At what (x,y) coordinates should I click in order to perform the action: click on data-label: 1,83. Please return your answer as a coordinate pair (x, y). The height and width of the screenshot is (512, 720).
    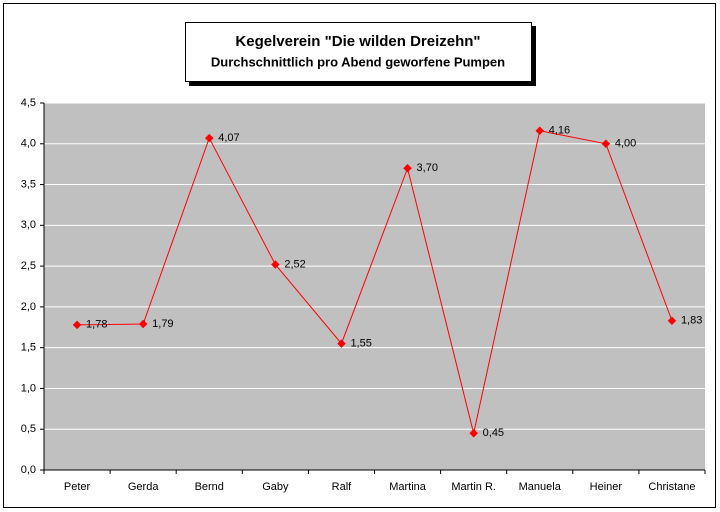
    Looking at the image, I should click on (691, 321).